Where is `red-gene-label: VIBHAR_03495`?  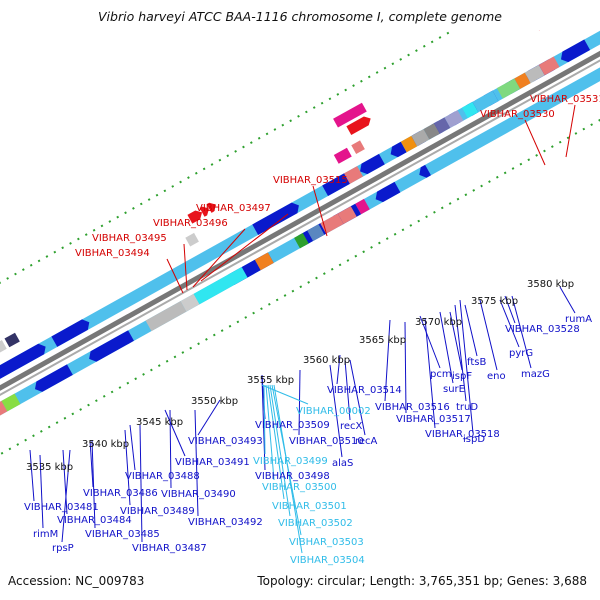
red-gene-label: VIBHAR_03495 is located at coordinates (129, 238).